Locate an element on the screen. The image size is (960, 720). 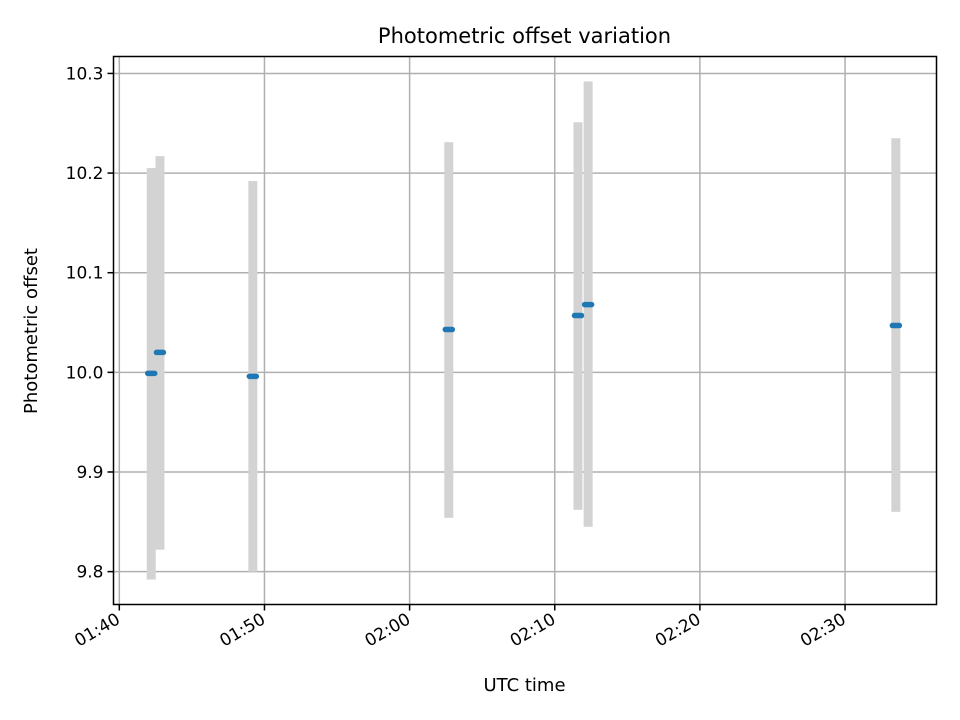
y-tick-label: 10.0 is located at coordinates (85, 373).